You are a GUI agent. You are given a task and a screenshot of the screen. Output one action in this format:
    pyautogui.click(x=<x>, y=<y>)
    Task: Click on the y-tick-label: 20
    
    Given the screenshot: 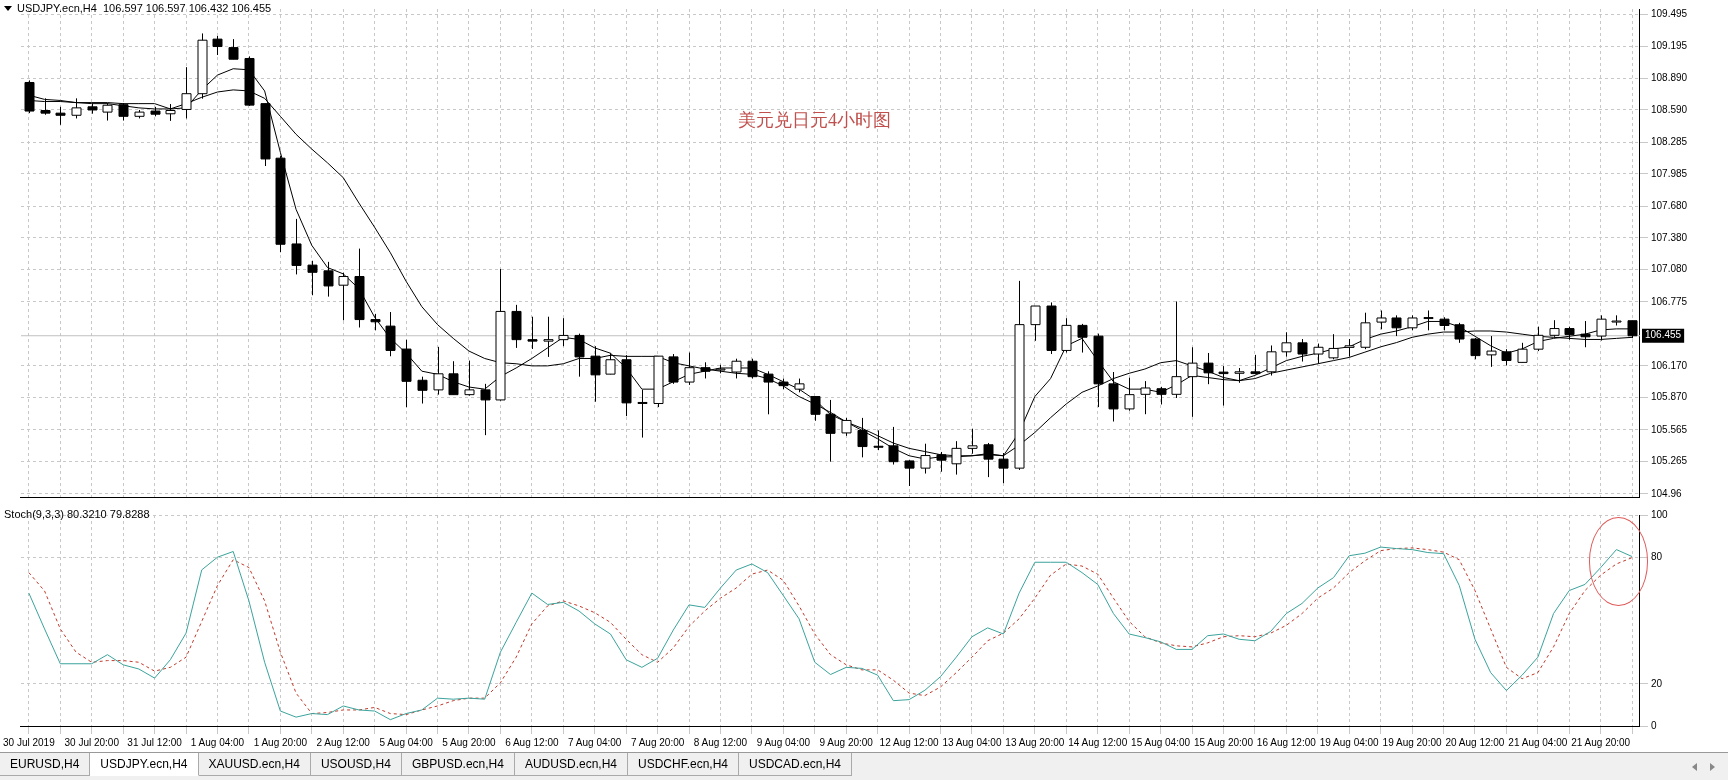 What is the action you would take?
    pyautogui.click(x=1657, y=683)
    